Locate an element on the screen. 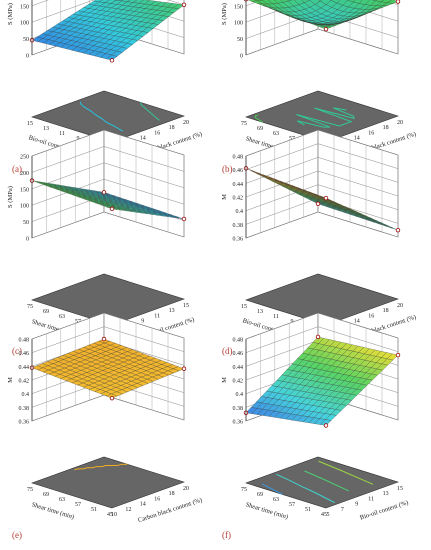  panel-label: (a) is located at coordinates (17, 169).